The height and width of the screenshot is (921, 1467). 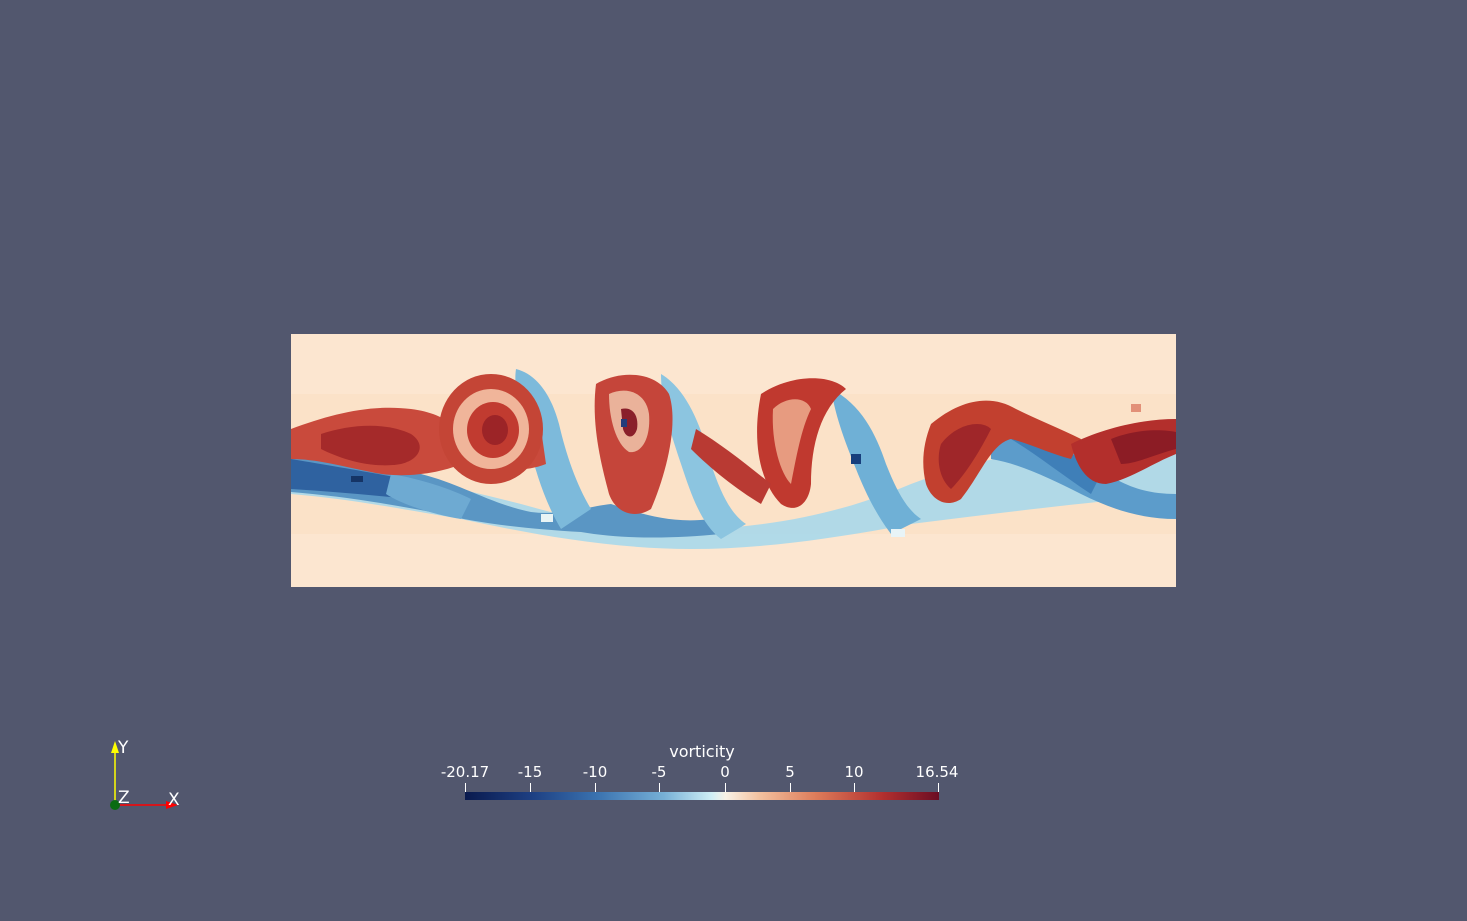 I want to click on z-axis-label: Z, so click(x=124, y=798).